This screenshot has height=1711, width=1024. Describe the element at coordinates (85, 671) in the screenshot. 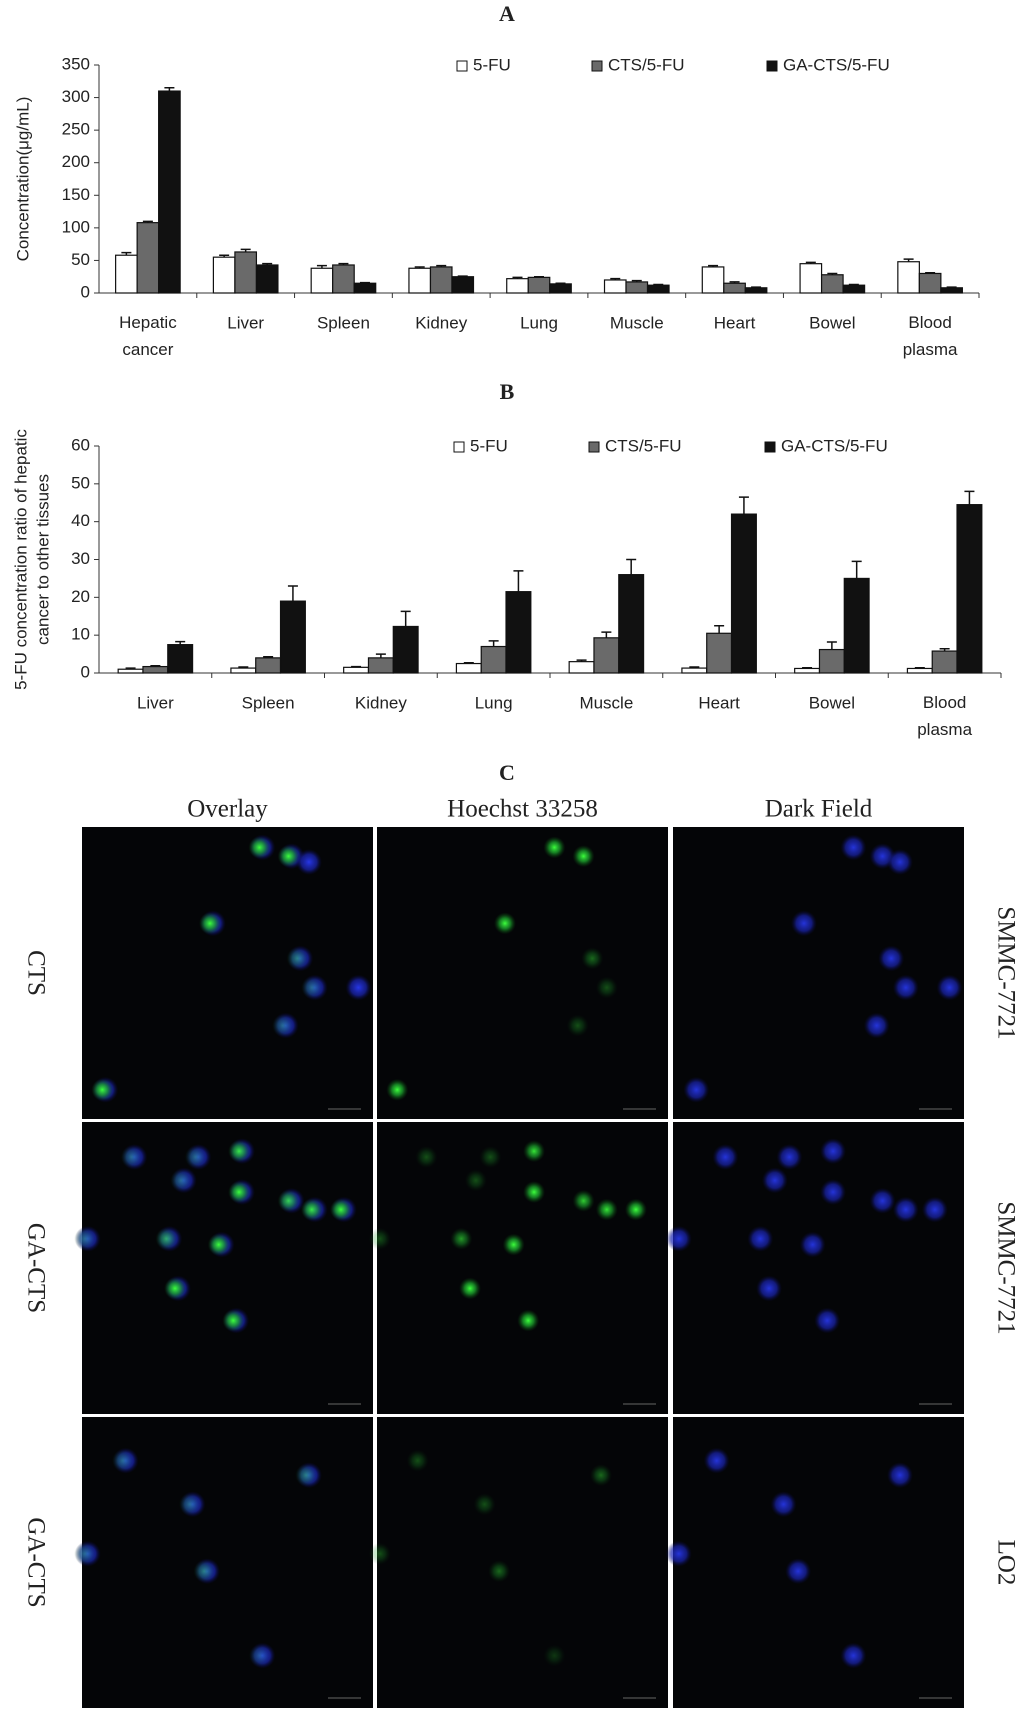

I see `y-tick-label: 0` at that location.